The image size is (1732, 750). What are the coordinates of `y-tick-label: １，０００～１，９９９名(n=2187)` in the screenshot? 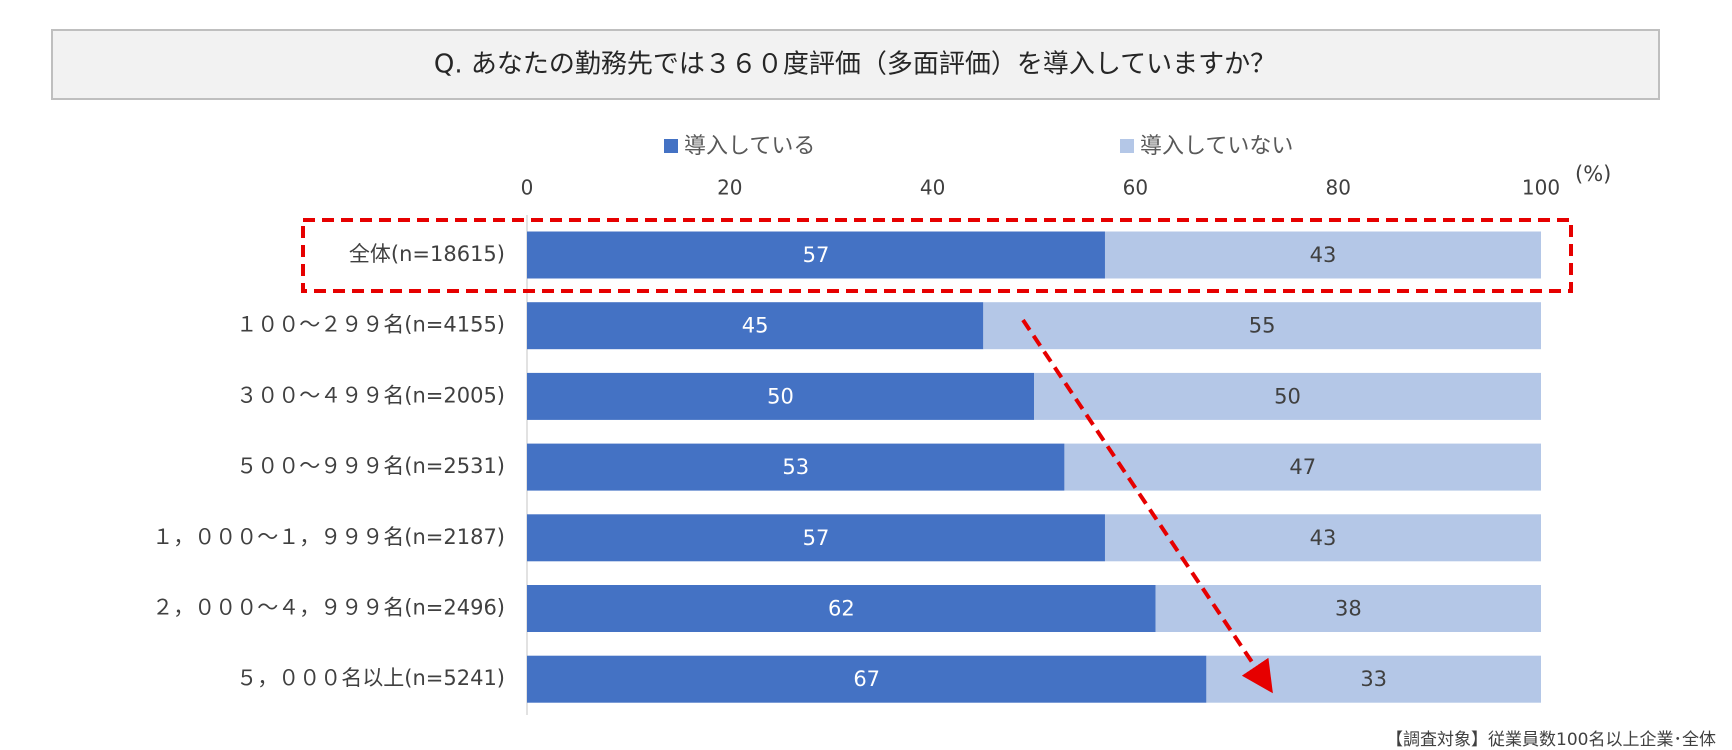 It's located at (328, 537).